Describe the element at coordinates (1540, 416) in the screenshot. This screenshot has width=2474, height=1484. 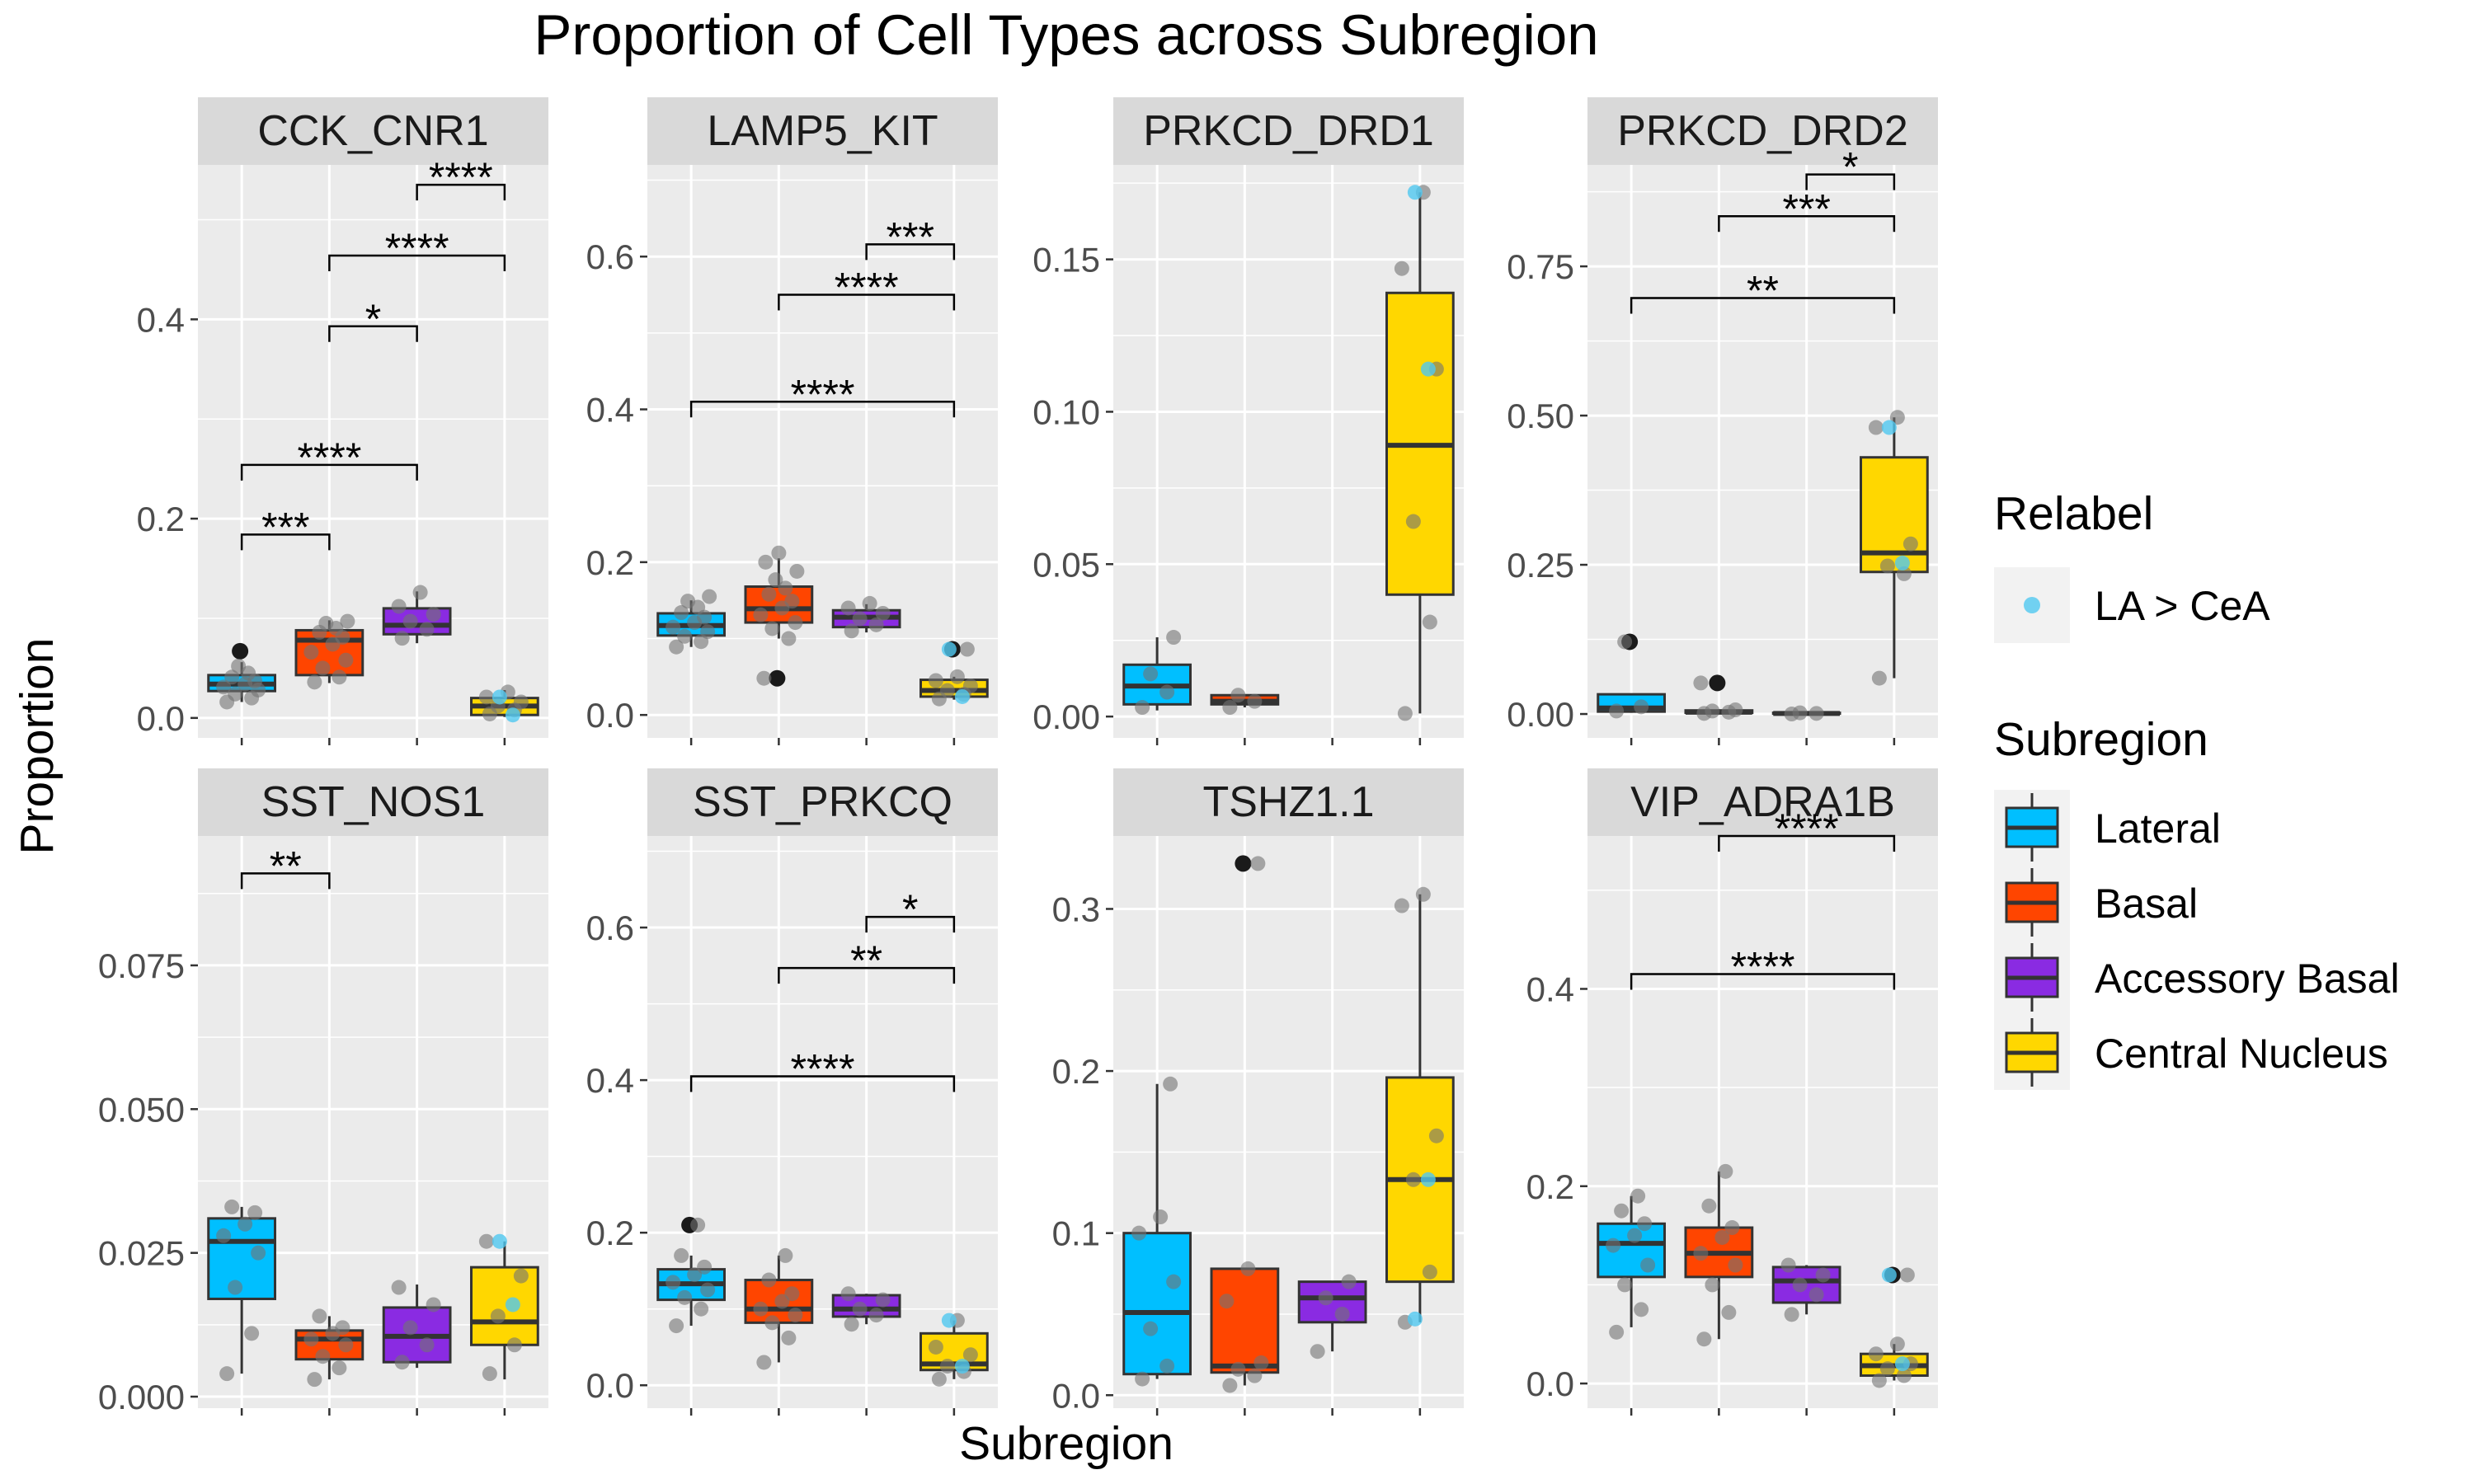
I see `y-tick-label: 0.50` at that location.